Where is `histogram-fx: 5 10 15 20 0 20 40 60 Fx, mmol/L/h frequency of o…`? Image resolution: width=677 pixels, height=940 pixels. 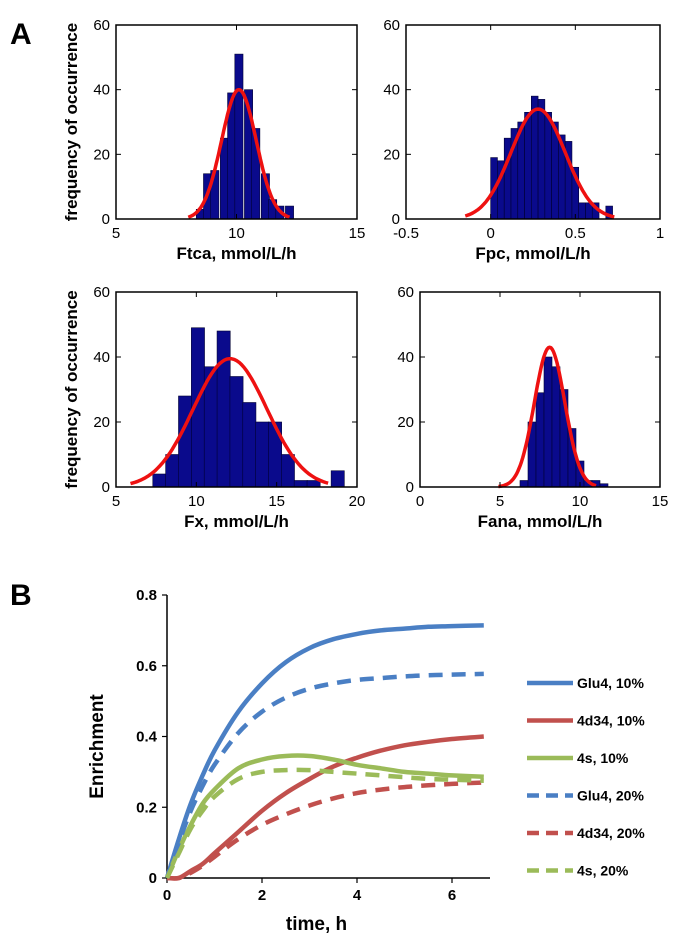
histogram-fx: 5 10 15 20 0 20 40 60 Fx, mmol/L/h frequency of o… is located at coordinates (213, 407).